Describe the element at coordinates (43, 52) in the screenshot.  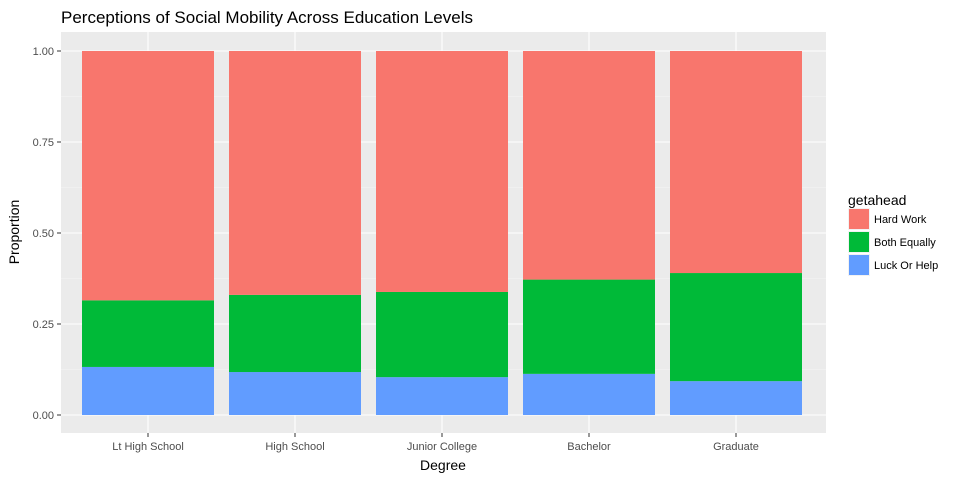
I see `y-tick-label: 1.00` at that location.